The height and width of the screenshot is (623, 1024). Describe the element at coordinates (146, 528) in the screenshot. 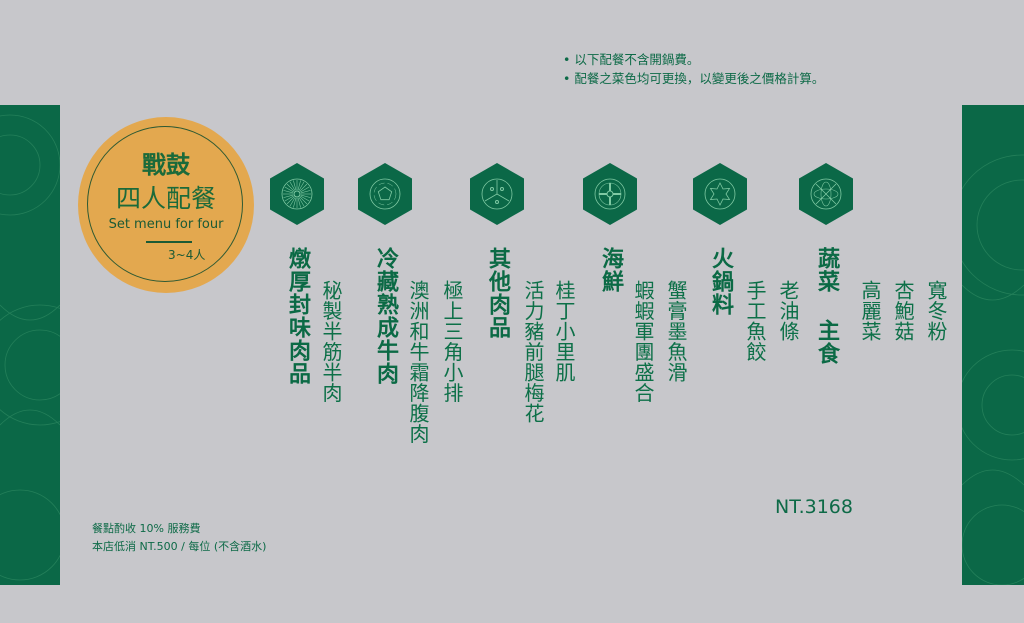

I see `service-fee-note: 餐點酌收 10% 服務費` at that location.